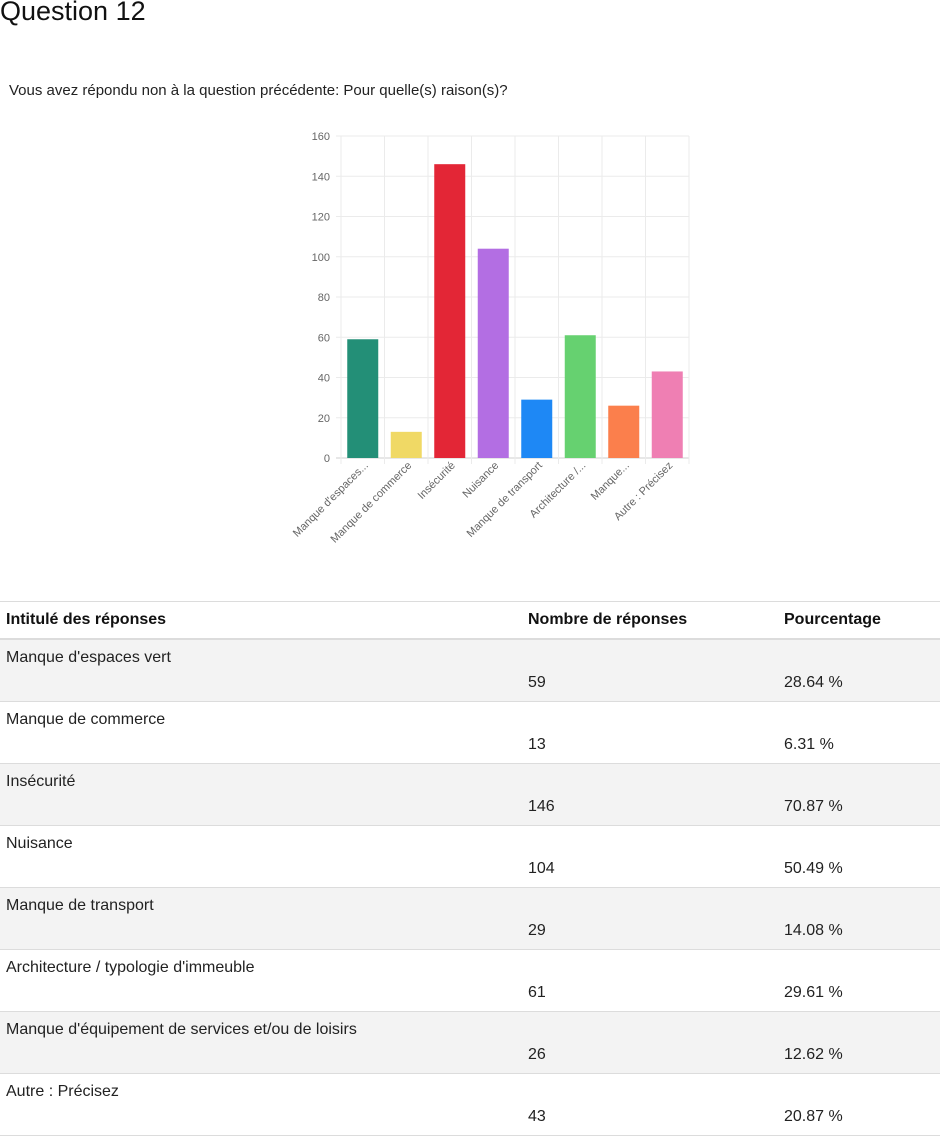 The image size is (940, 1136). Describe the element at coordinates (321, 218) in the screenshot. I see `y-tick-label: 120` at that location.